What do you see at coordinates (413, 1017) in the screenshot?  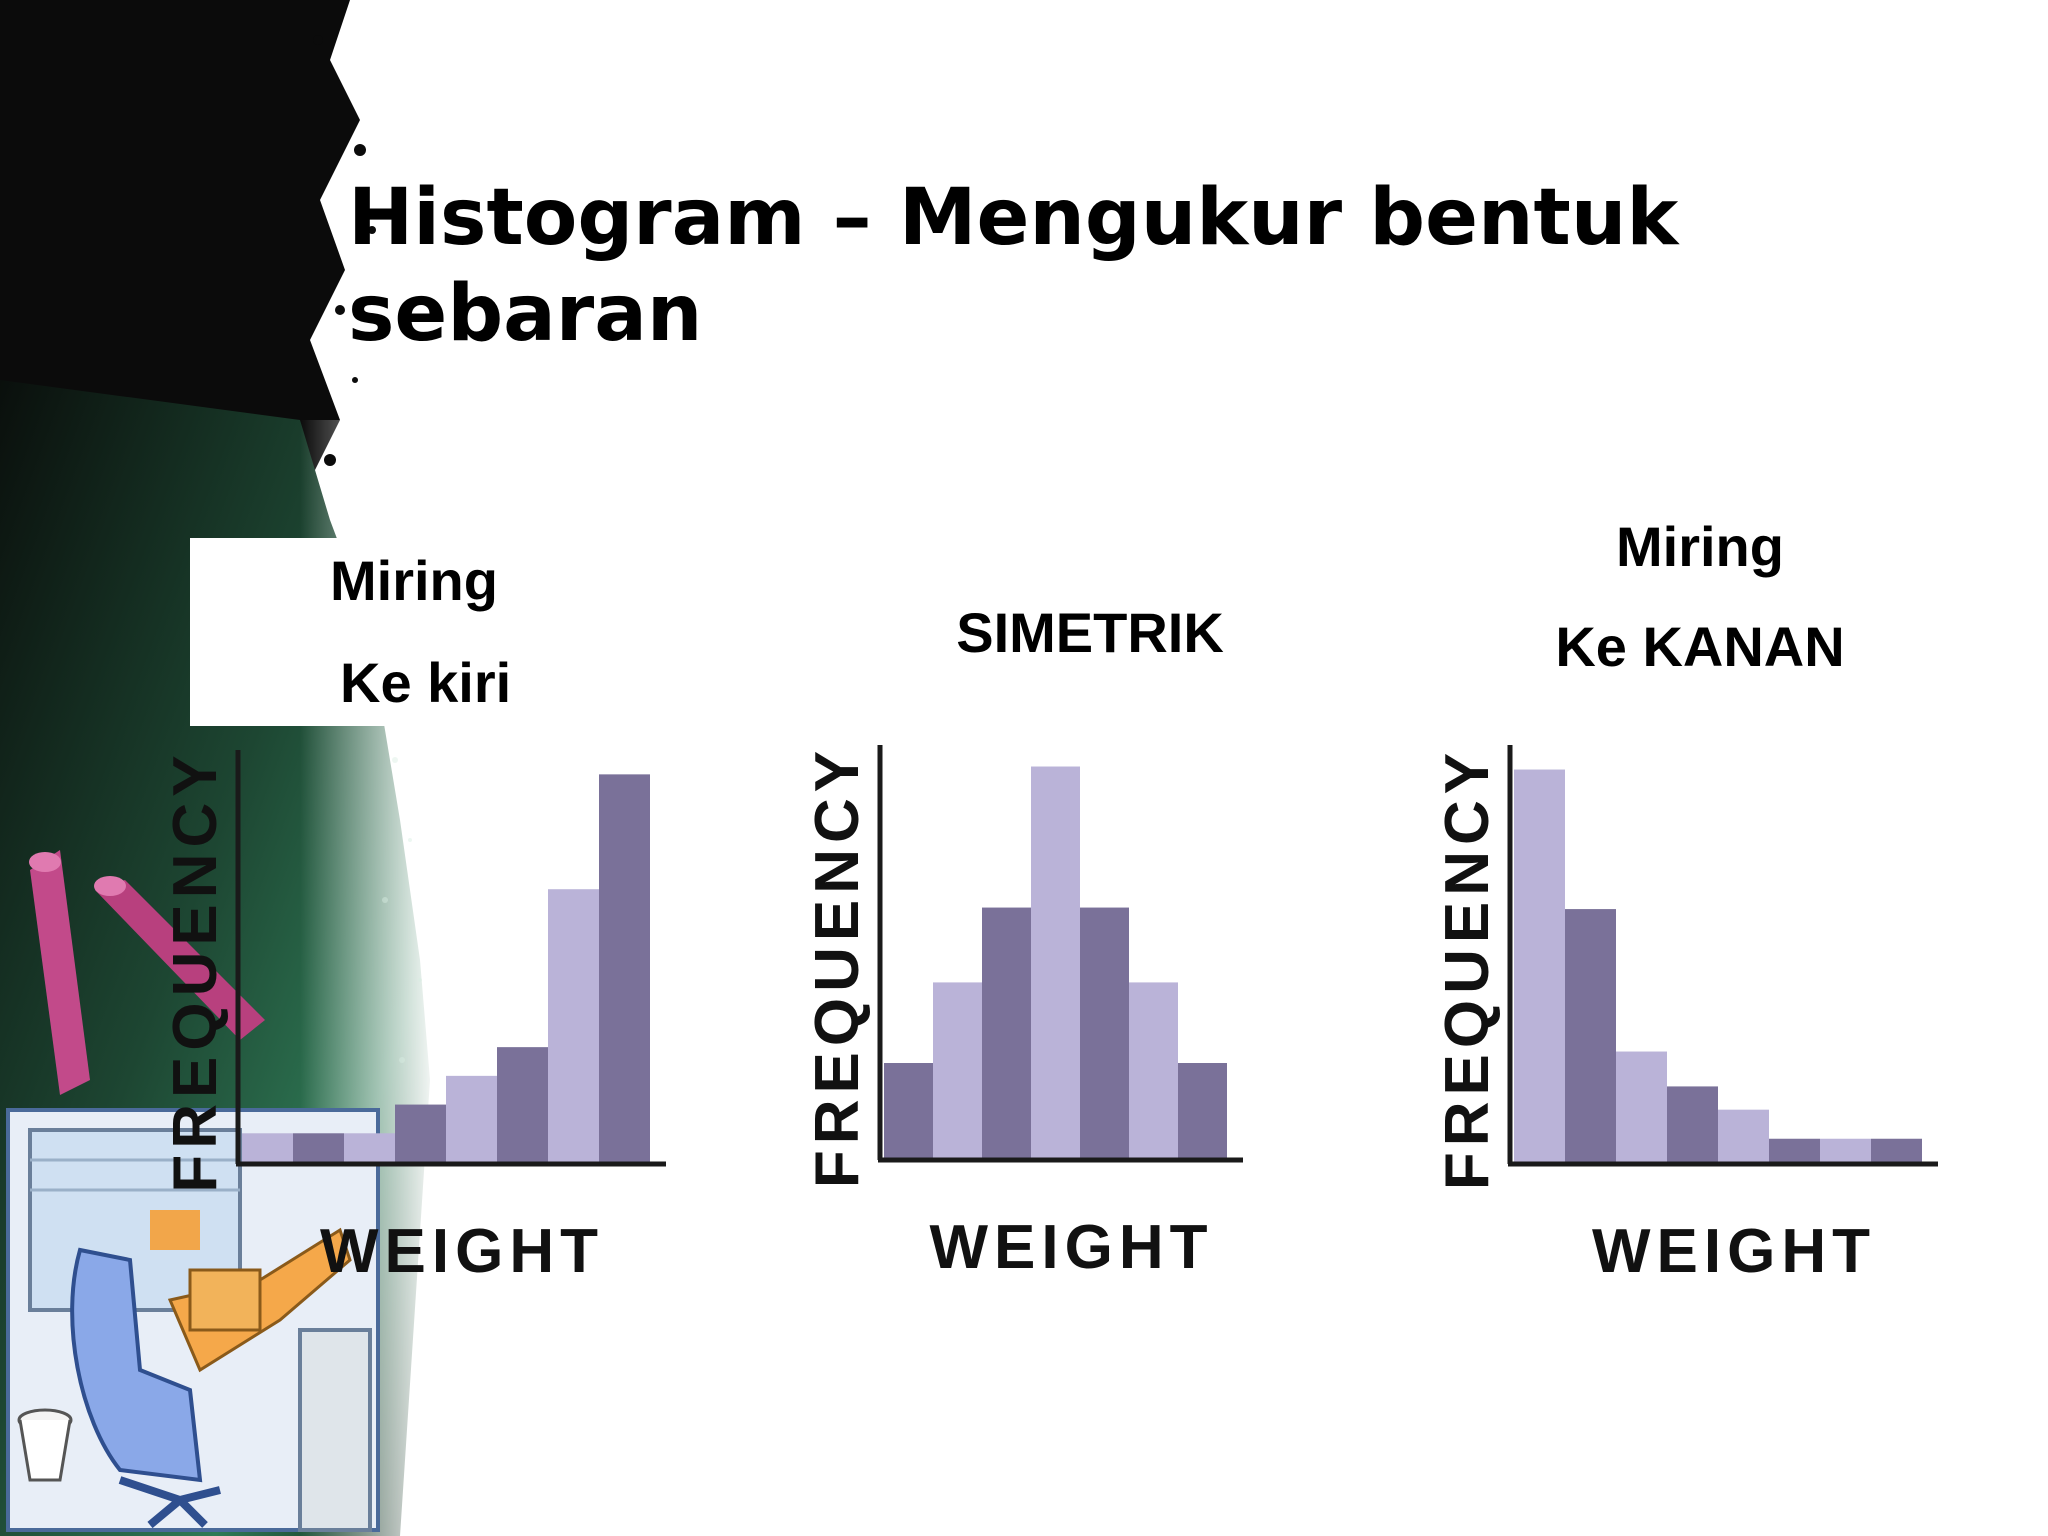 I see `histogram-left-skewed: FREQUENCY WEIGHT` at bounding box center [413, 1017].